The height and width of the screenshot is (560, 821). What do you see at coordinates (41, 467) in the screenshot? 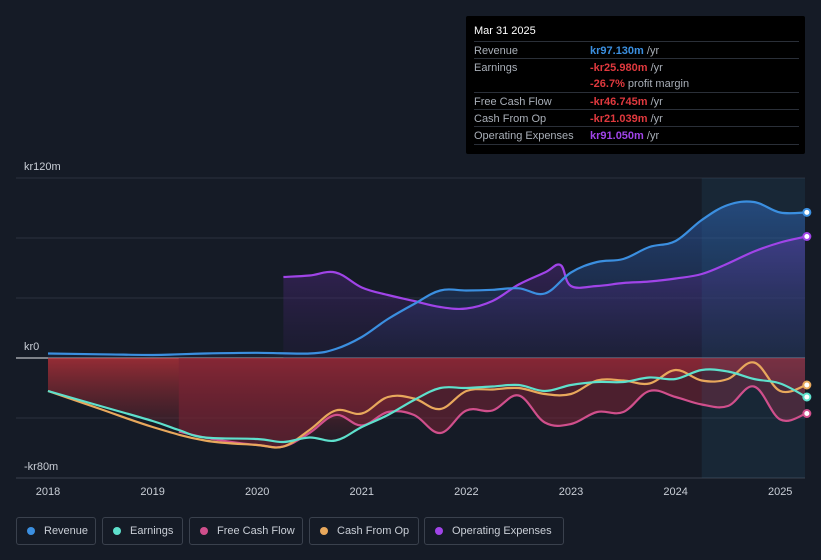
I see `y-tick-label: -kr80m` at bounding box center [41, 467].